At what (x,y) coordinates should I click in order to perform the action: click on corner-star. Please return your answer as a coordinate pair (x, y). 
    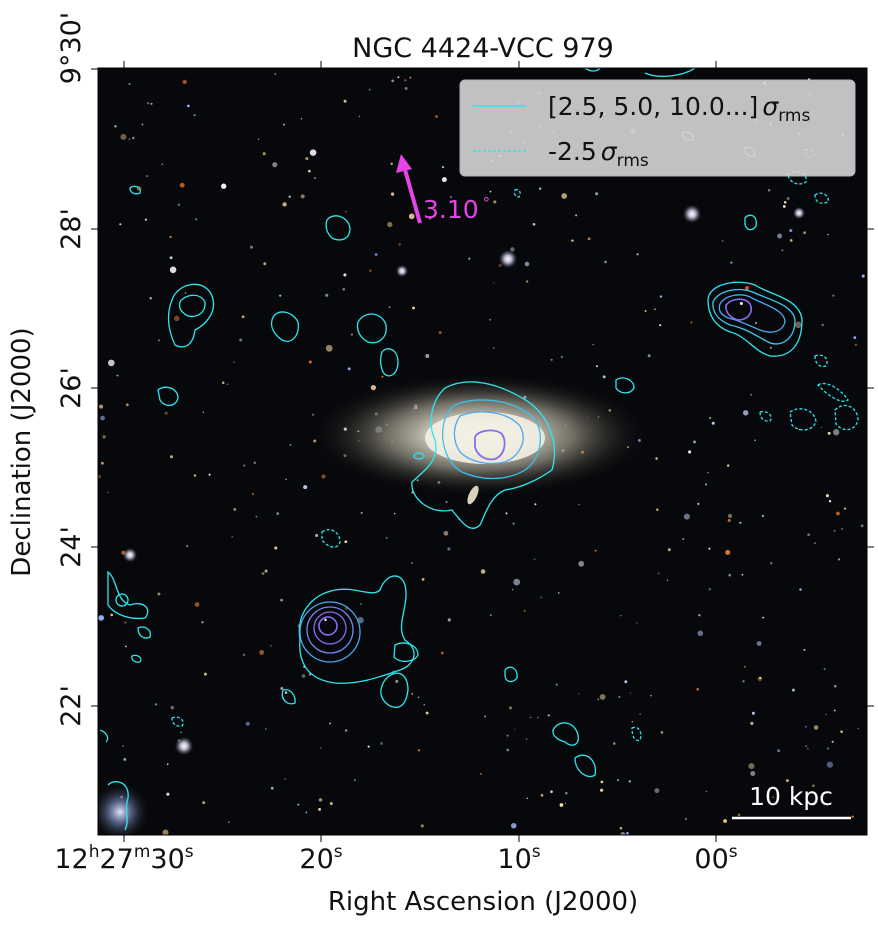
    Looking at the image, I should click on (124, 808).